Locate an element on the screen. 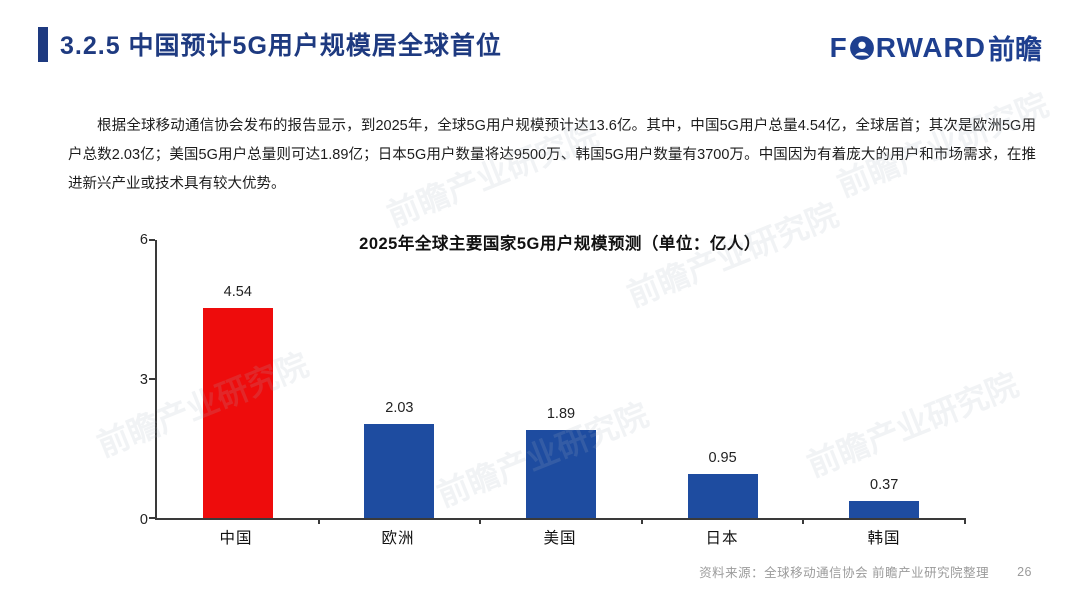  footer: 资料来源：全球移动通信协会 前瞻产业研究院整理 26 is located at coordinates (865, 571).